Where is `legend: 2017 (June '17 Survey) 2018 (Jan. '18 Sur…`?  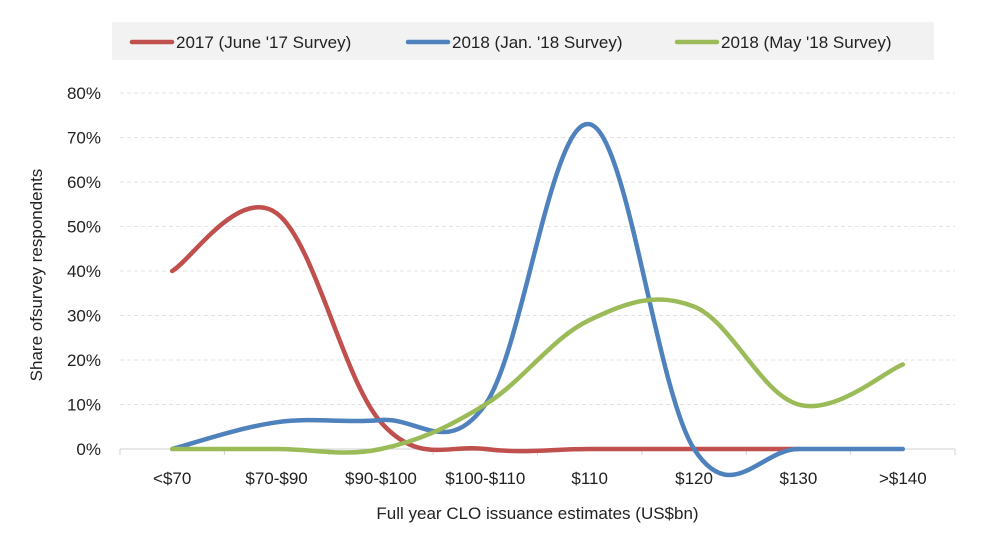
legend: 2017 (June '17 Survey) 2018 (Jan. '18 Sur… is located at coordinates (523, 41).